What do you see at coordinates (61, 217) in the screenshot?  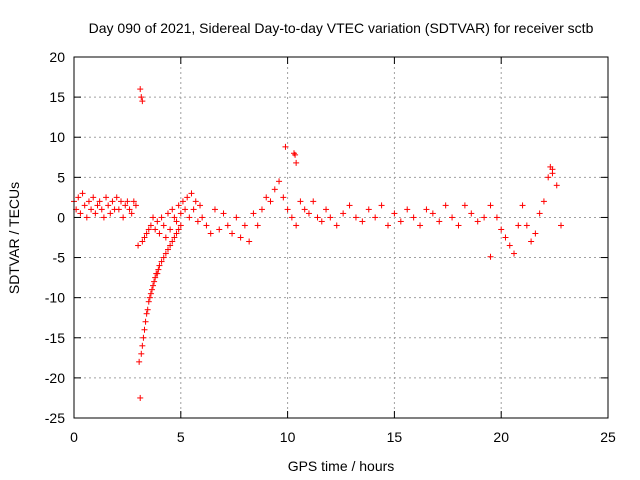 I see `y-tick-label: 0` at bounding box center [61, 217].